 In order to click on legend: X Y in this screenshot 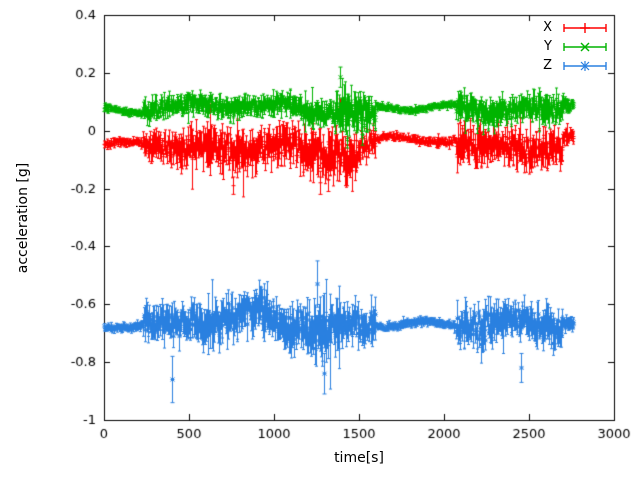, I will do `click(575, 46)`.